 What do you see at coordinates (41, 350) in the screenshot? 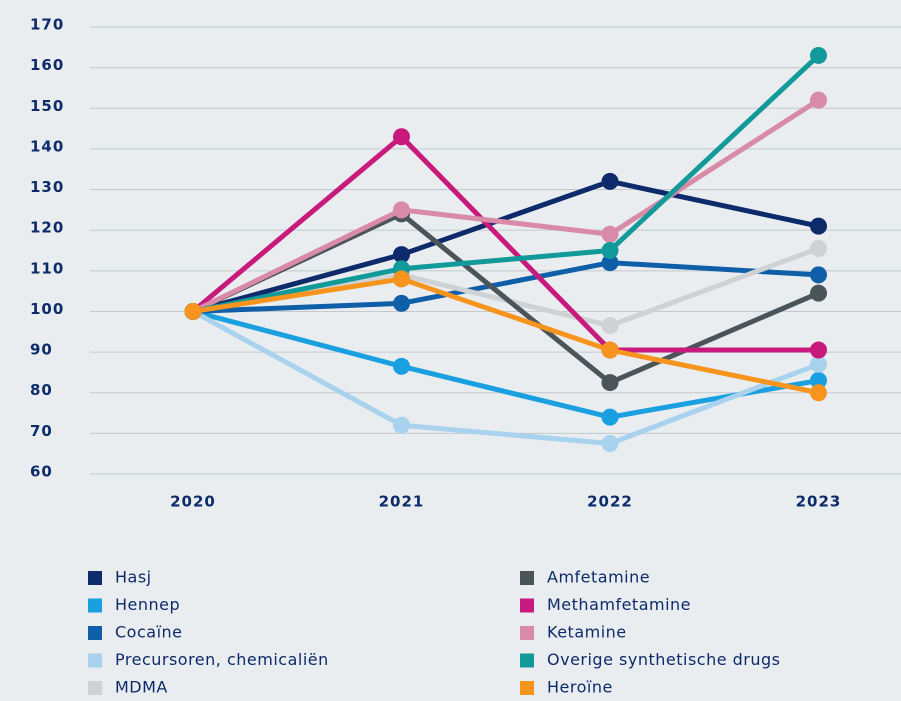
I see `y-tick-label: 90` at bounding box center [41, 350].